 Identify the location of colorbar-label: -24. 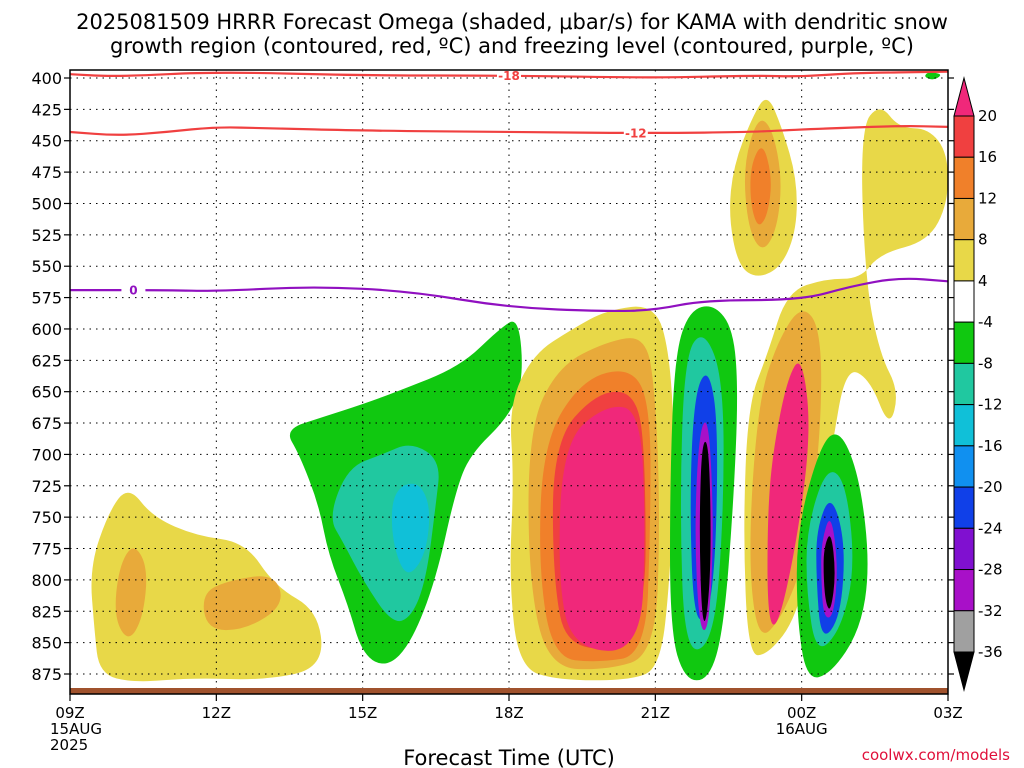
(990, 528).